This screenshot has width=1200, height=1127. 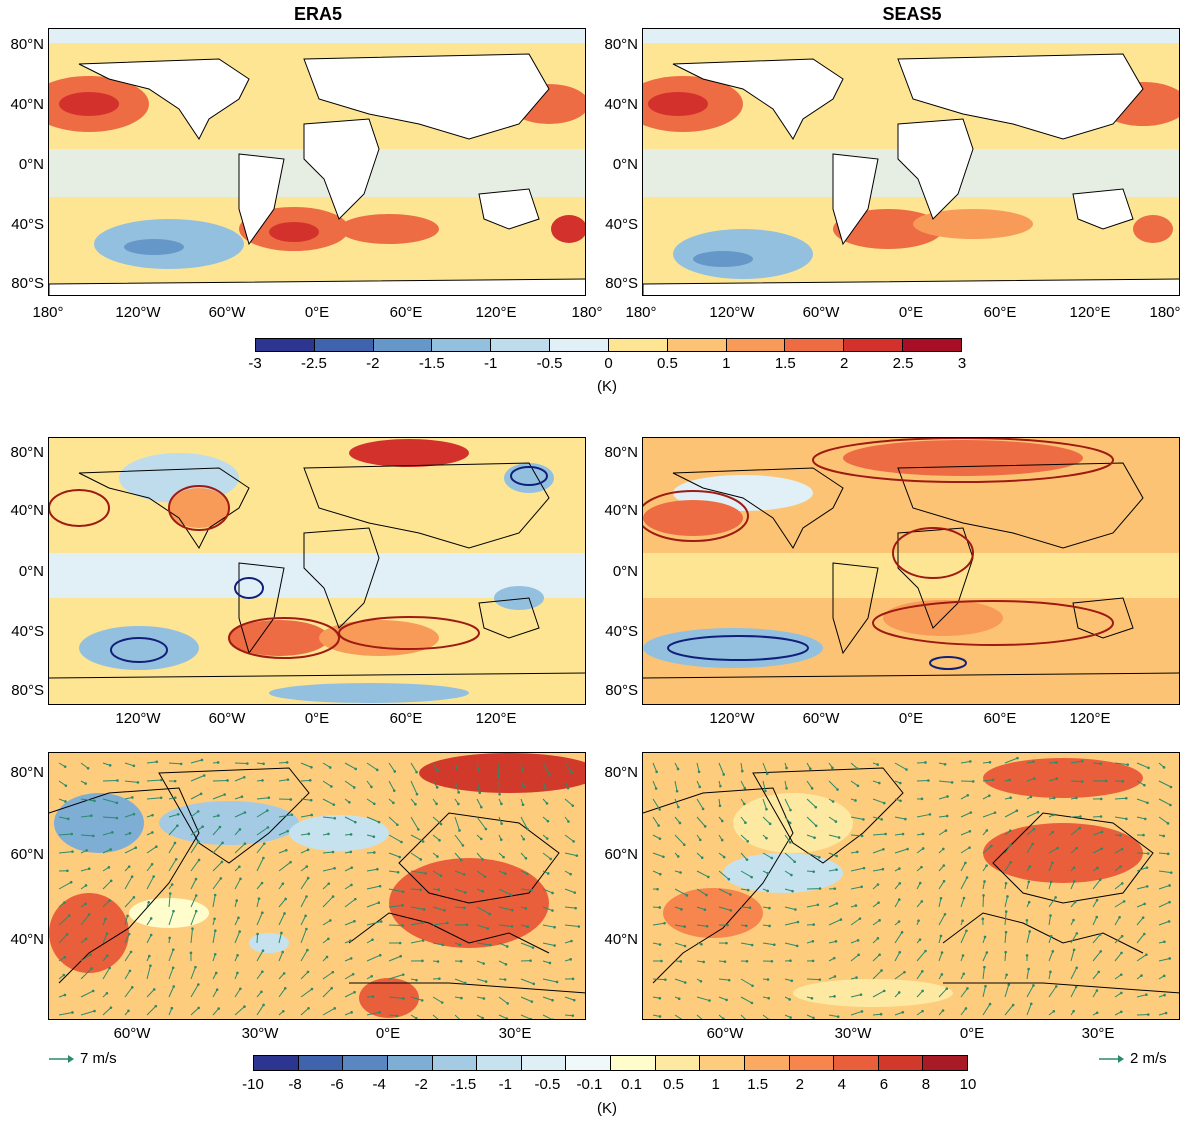 What do you see at coordinates (667, 363) in the screenshot?
I see `colorbar-tick-label: 0.5` at bounding box center [667, 363].